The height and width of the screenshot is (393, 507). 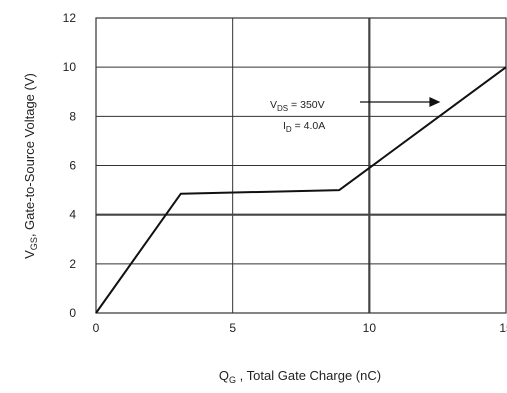 What do you see at coordinates (70, 67) in the screenshot?
I see `y-tick-label-10: 10` at bounding box center [70, 67].